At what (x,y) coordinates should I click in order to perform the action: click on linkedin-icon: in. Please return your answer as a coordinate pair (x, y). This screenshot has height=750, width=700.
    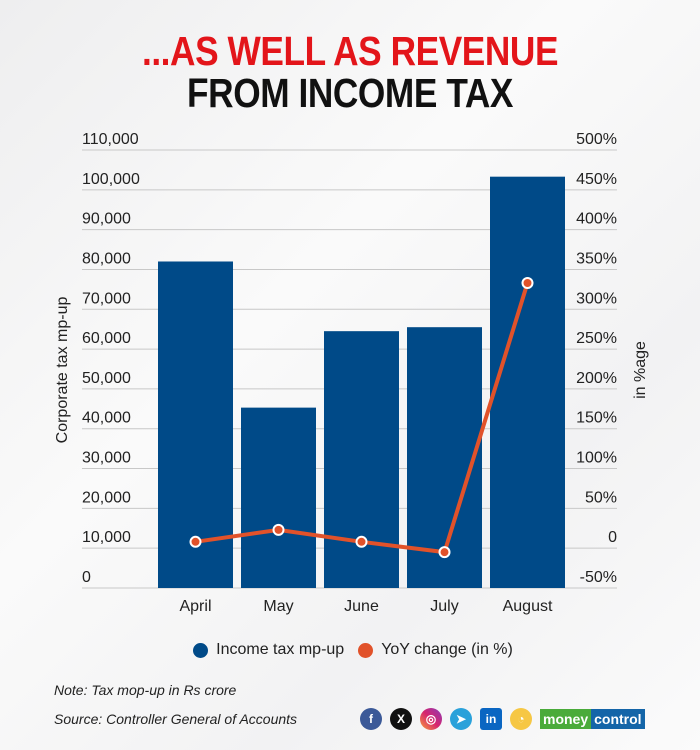
    Looking at the image, I should click on (491, 719).